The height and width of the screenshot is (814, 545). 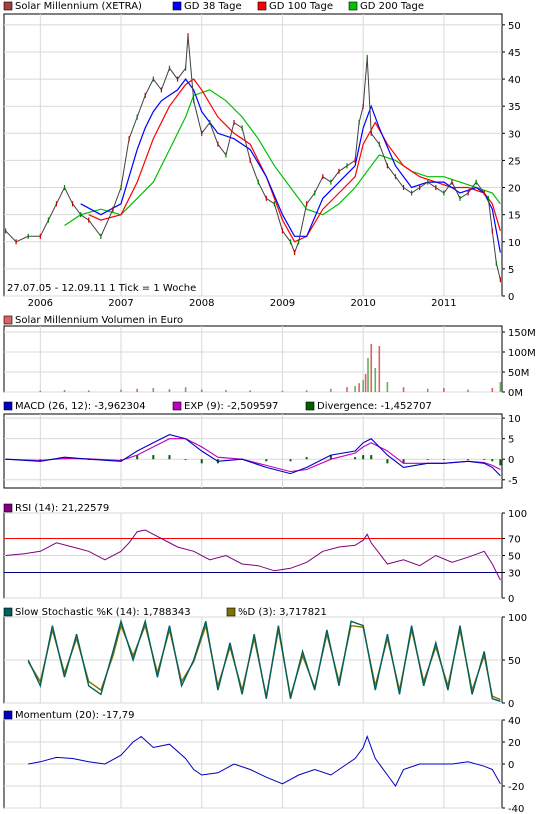 I want to click on momentum-line, so click(x=264, y=761).